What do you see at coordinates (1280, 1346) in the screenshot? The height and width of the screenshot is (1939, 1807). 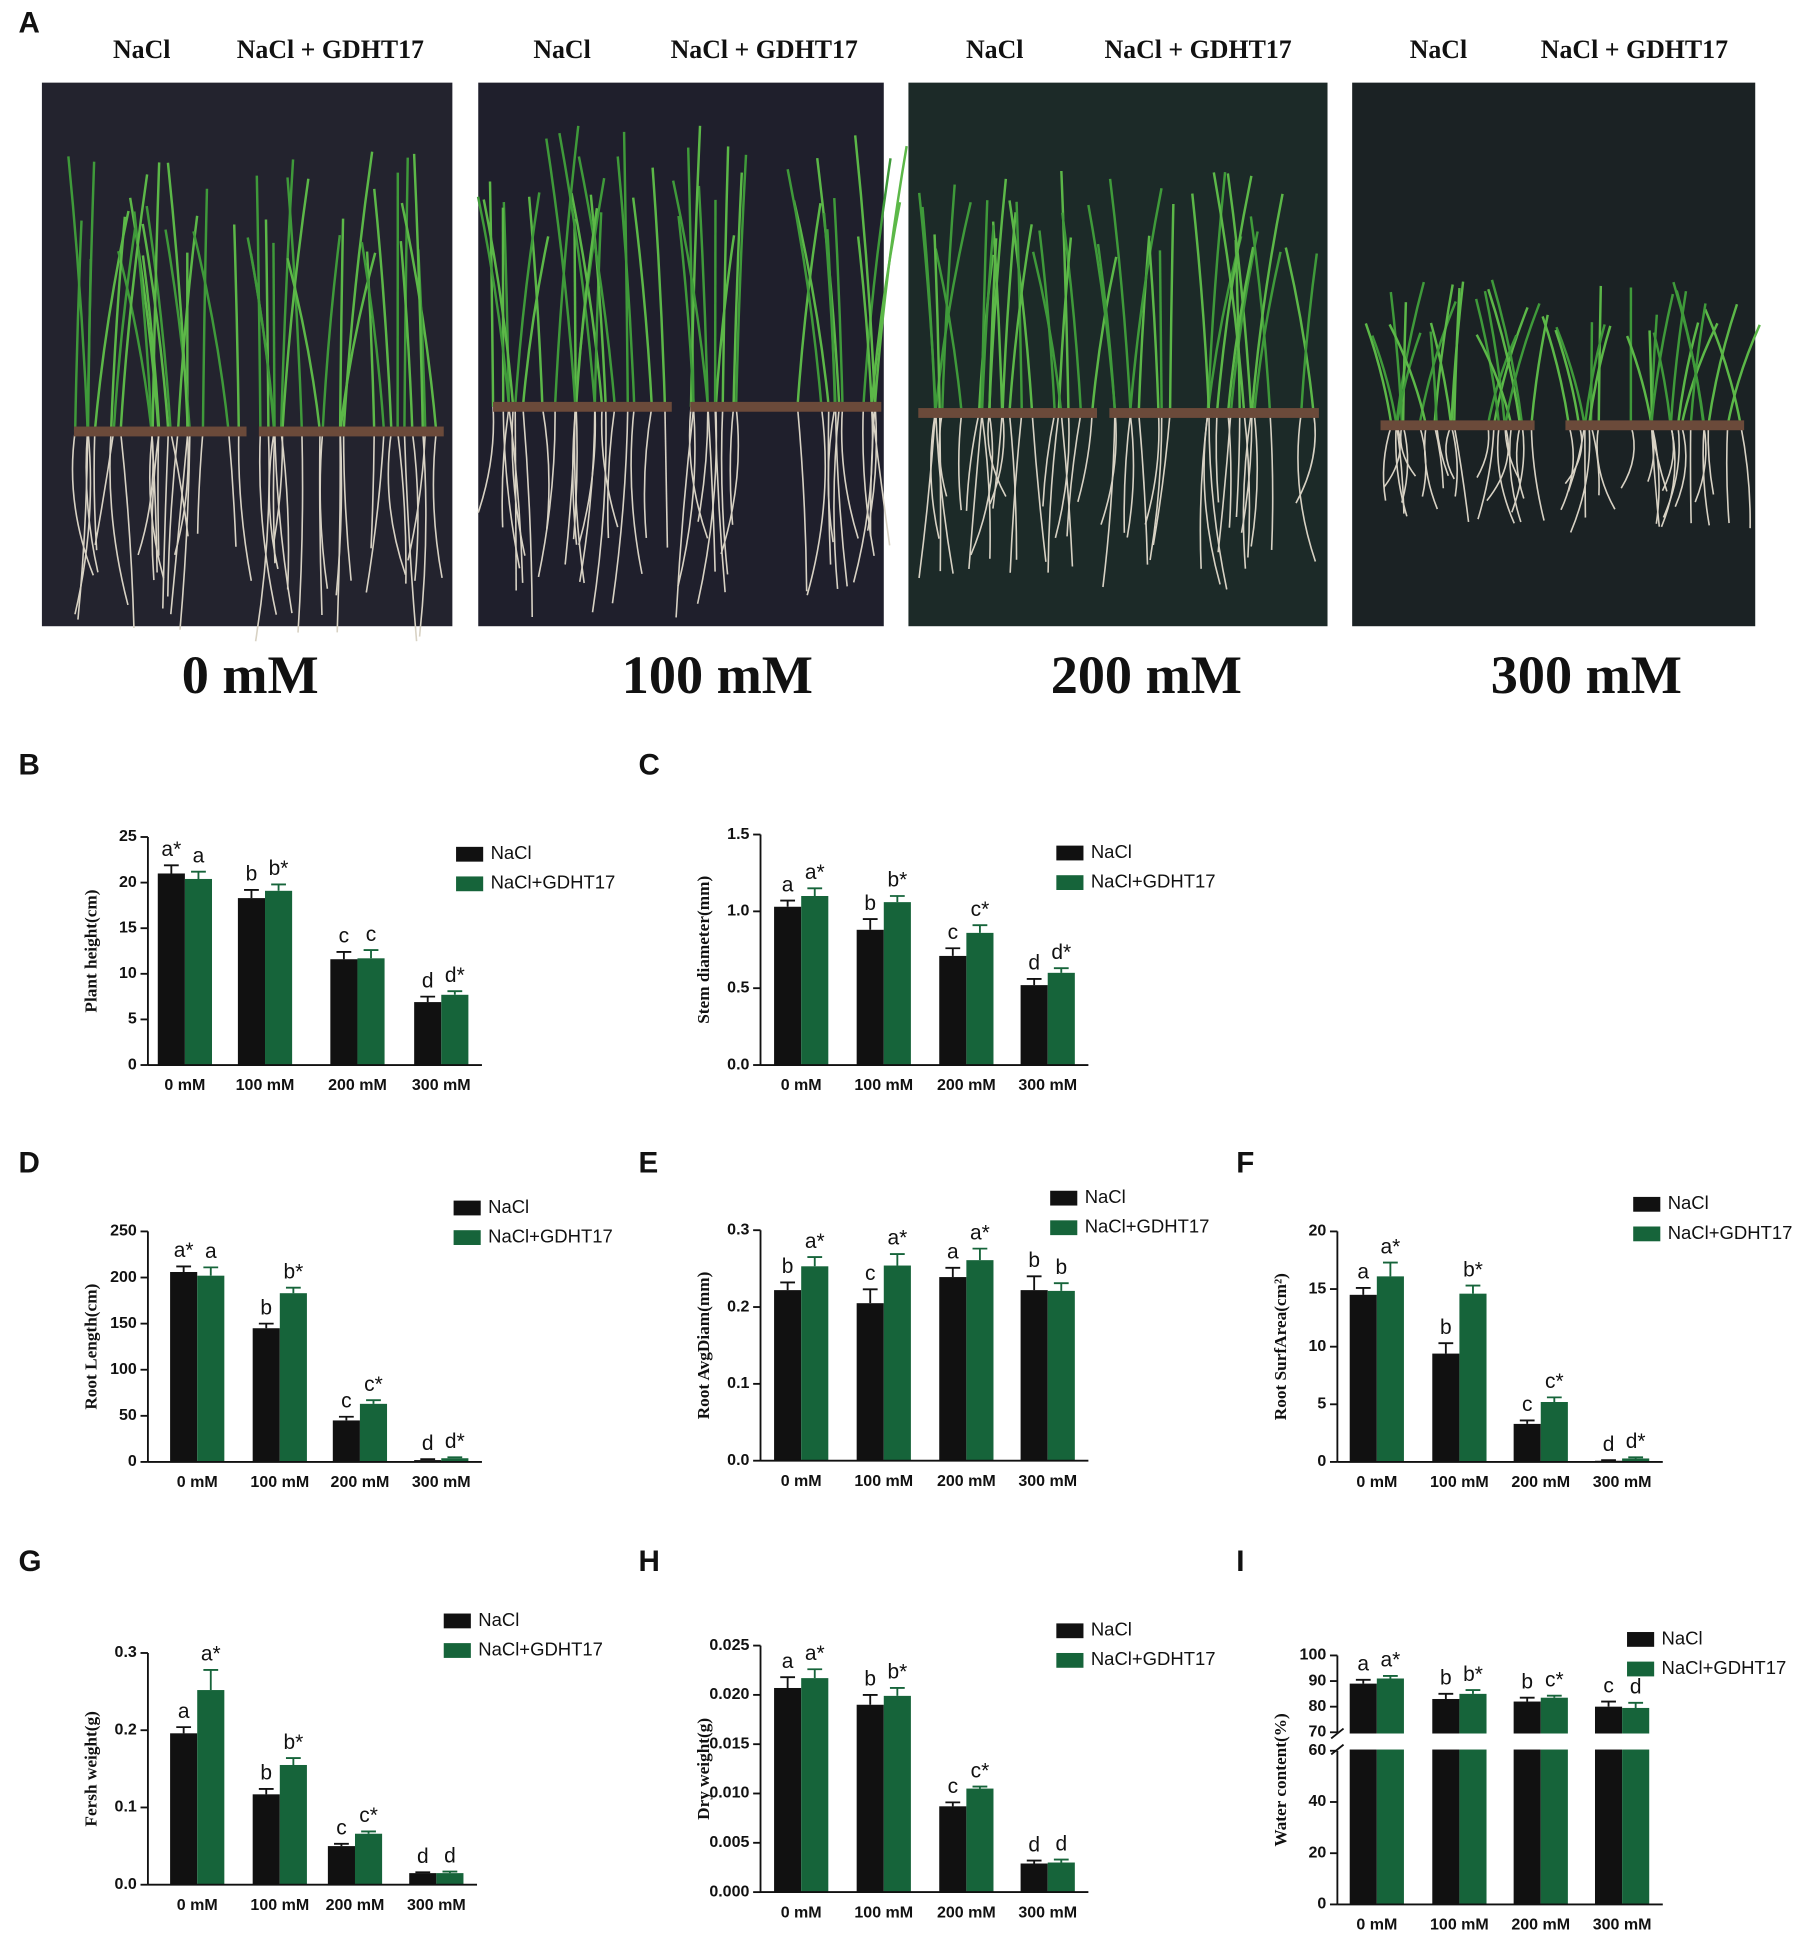 I see `y-axis-title: Root SurfArea(cm²)` at bounding box center [1280, 1346].